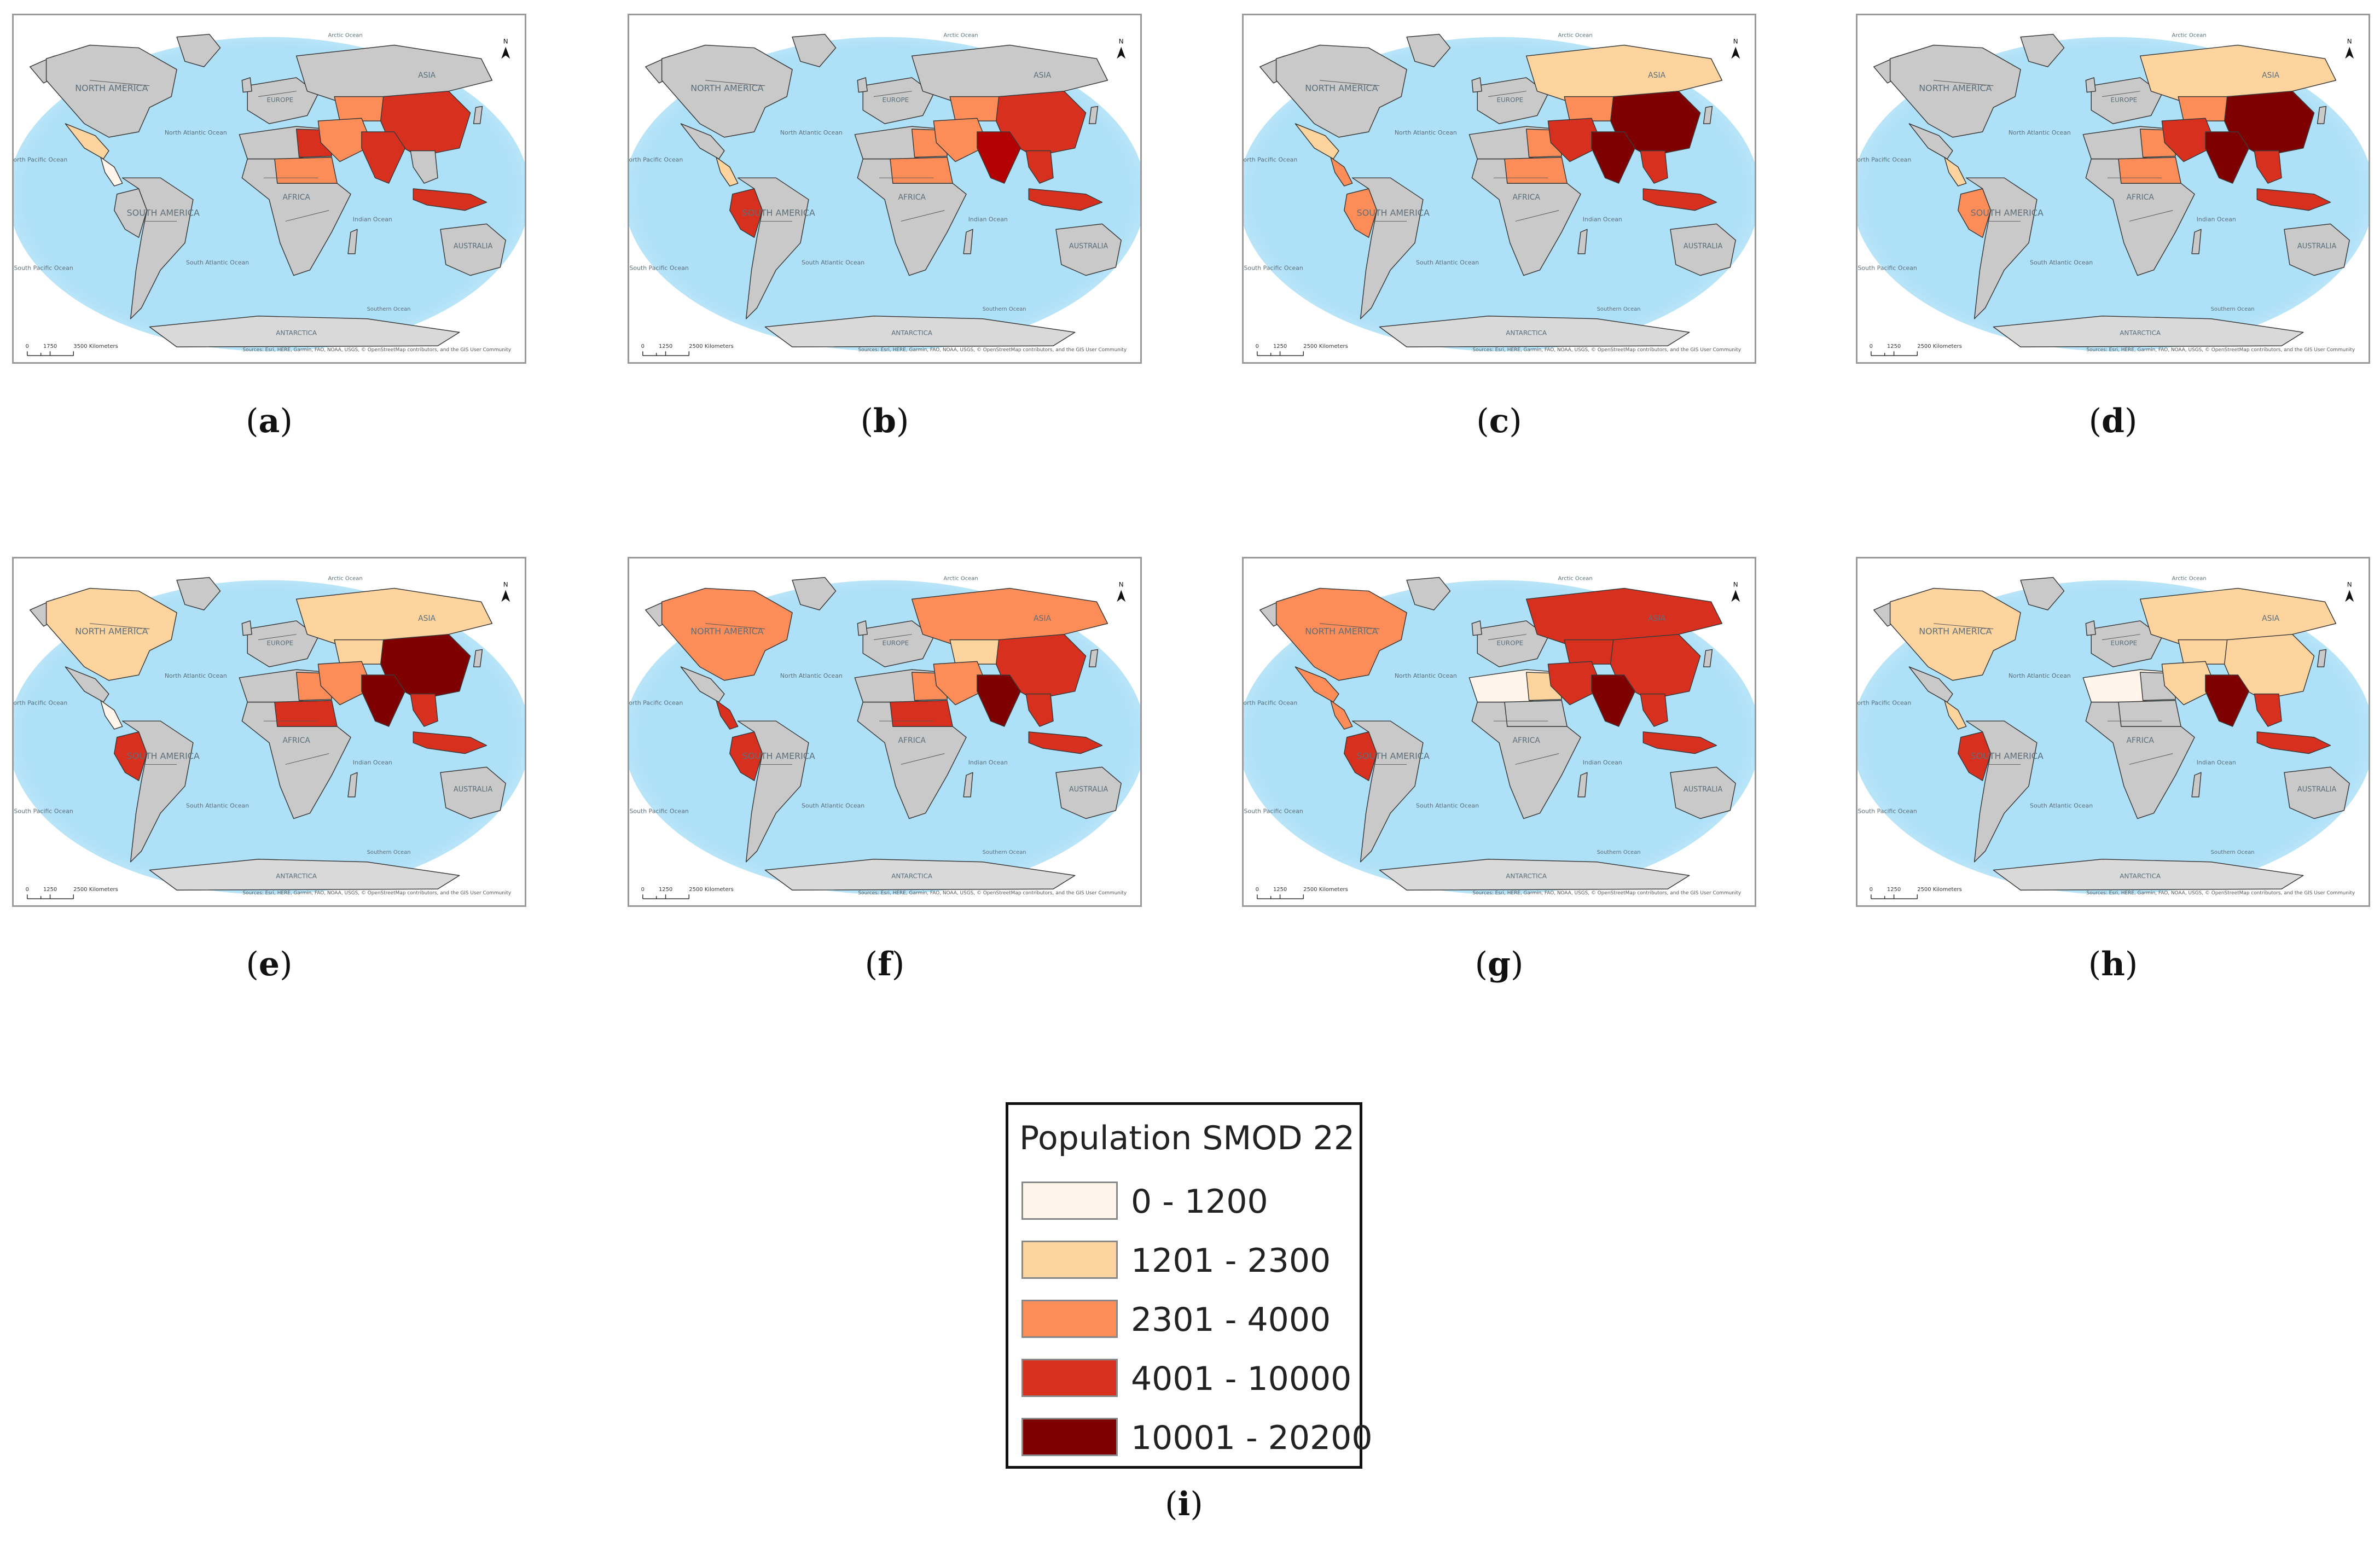  What do you see at coordinates (269, 964) in the screenshot?
I see `panel-caption-letter: e` at bounding box center [269, 964].